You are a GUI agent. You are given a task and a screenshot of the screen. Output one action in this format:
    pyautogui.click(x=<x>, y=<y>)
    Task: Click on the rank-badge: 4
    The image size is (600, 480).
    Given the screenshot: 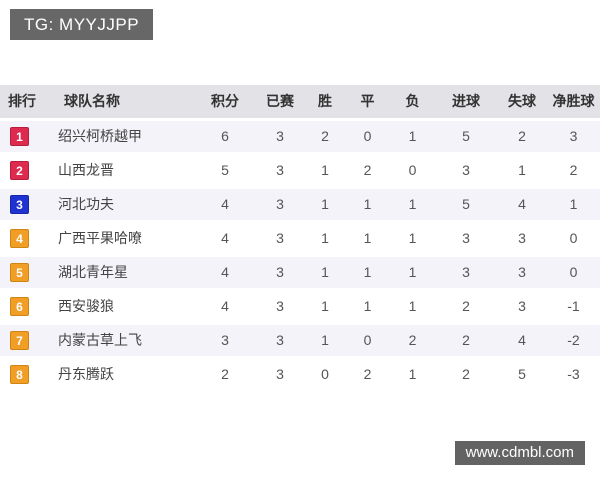 What is the action you would take?
    pyautogui.click(x=19, y=238)
    